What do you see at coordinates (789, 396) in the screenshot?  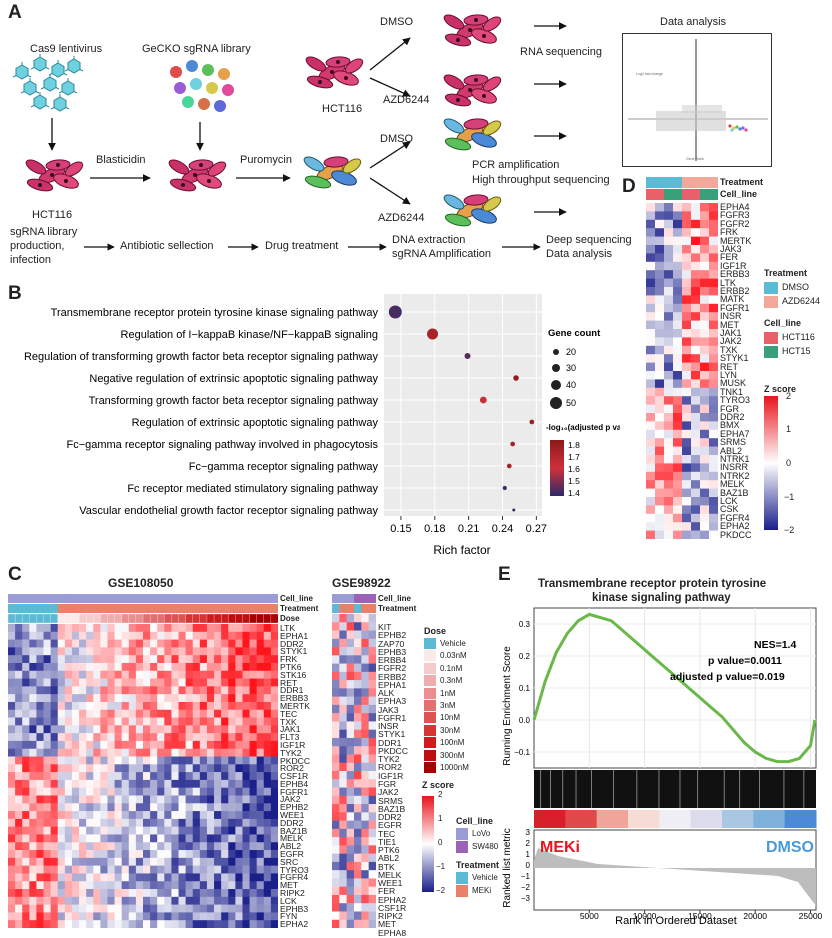 I see `d-zscore-tick: 2` at bounding box center [789, 396].